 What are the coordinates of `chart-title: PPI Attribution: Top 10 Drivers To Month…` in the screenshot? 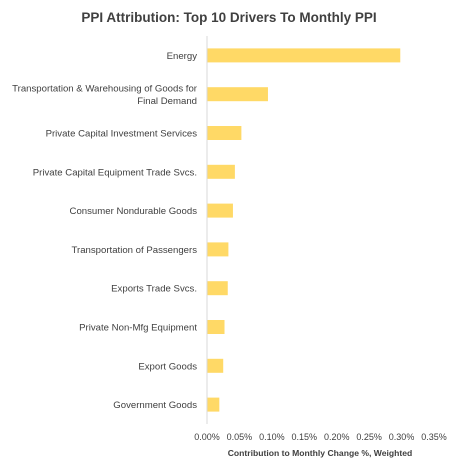 It's located at (228, 17).